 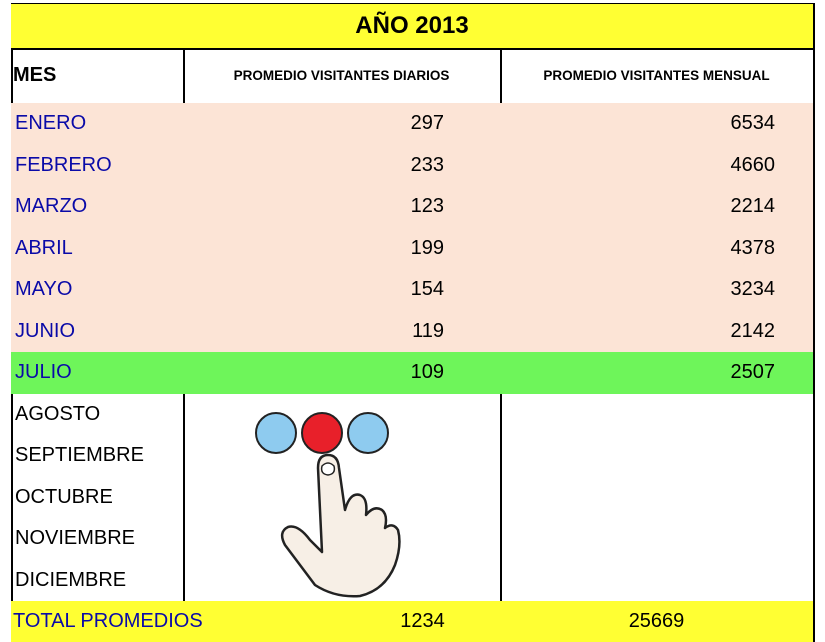 I want to click on daily-average: 109, so click(x=427, y=372).